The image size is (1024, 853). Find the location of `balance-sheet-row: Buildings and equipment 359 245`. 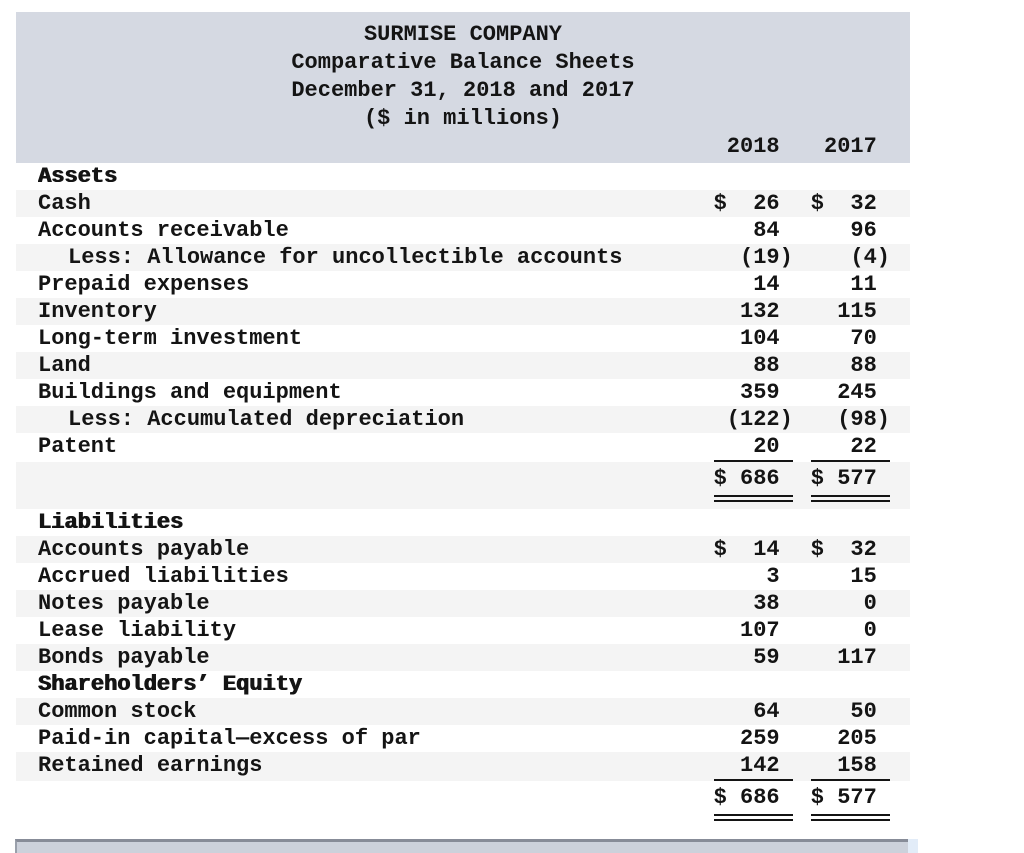

balance-sheet-row: Buildings and equipment 359 245 is located at coordinates (463, 392).